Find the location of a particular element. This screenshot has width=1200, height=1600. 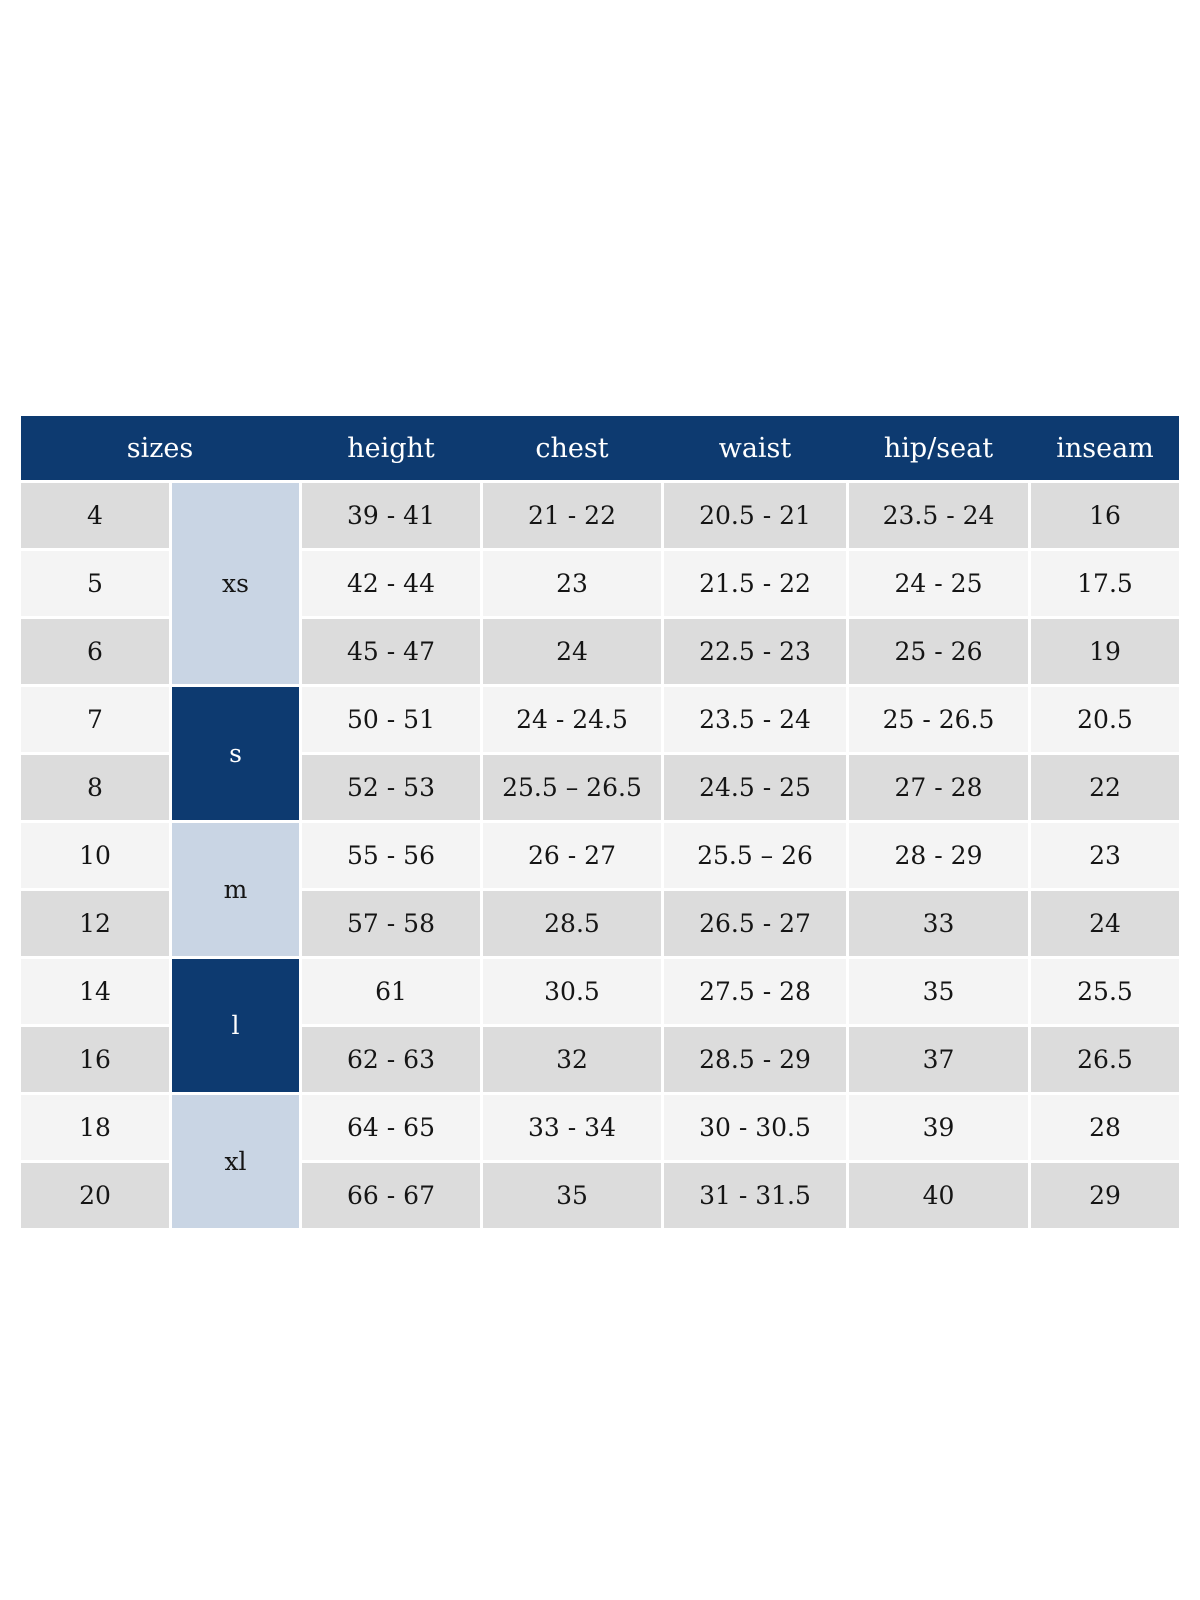

height-cell: 45 - 47 is located at coordinates (391, 651).